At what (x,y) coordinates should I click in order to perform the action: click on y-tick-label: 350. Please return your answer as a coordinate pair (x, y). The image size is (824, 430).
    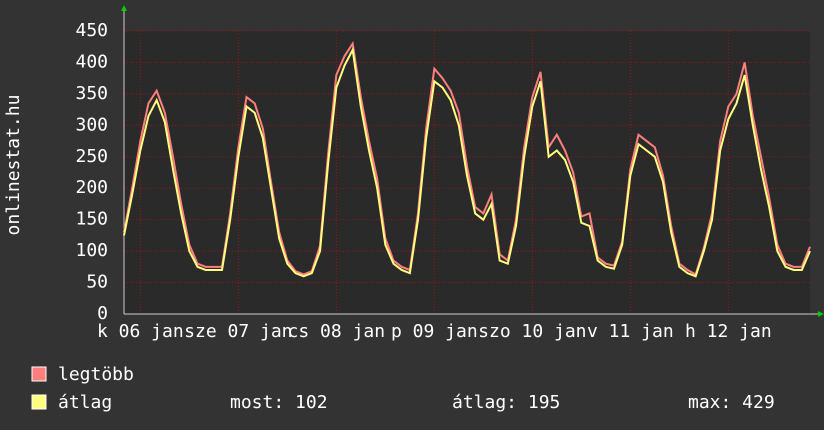
    Looking at the image, I should click on (91, 93).